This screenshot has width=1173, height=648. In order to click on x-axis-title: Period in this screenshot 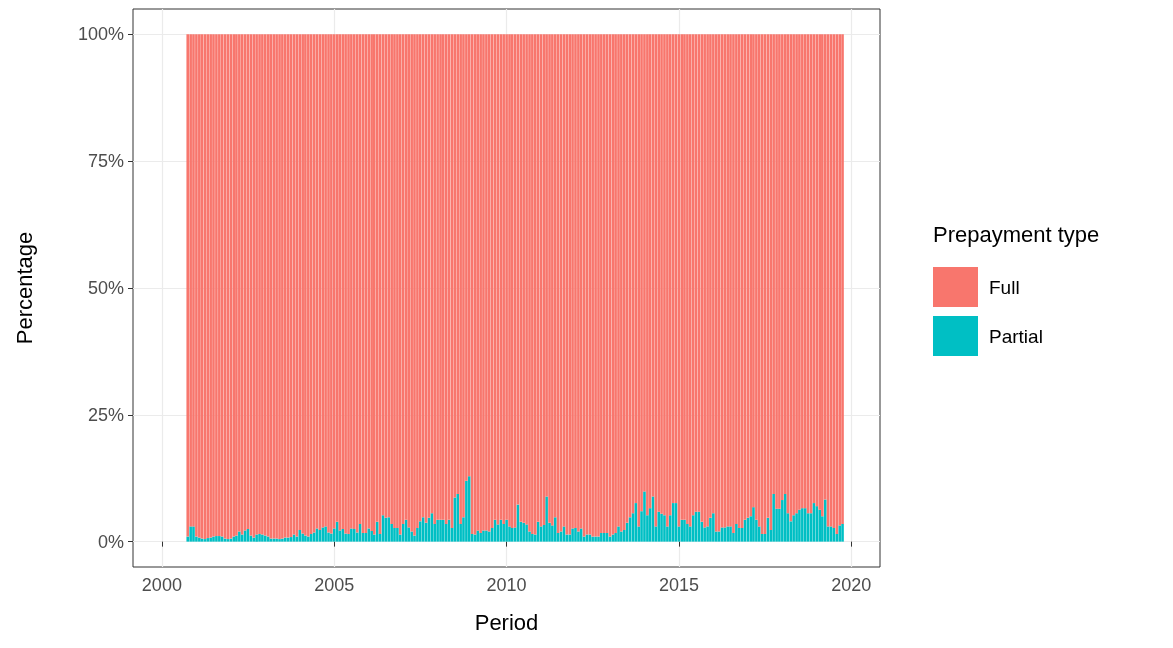, I will do `click(506, 622)`.